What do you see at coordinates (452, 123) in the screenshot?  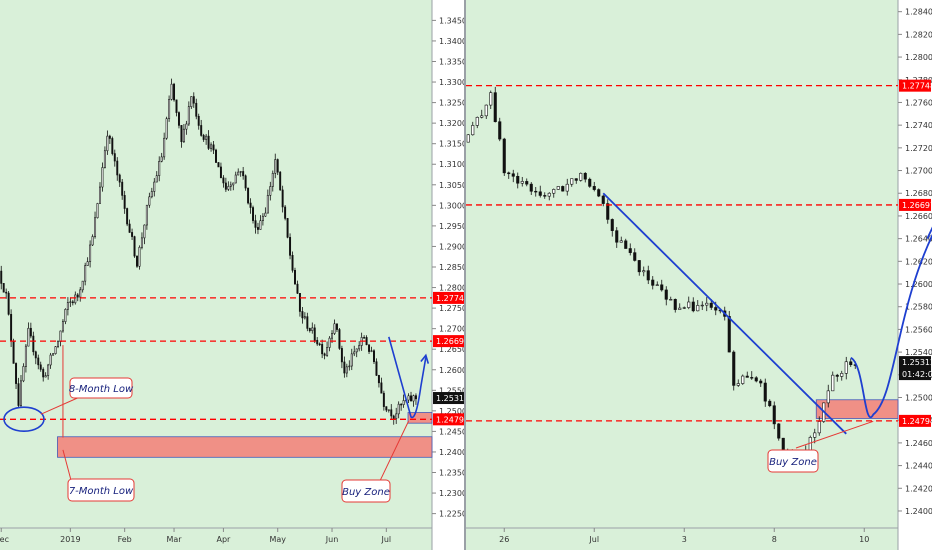 I see `y-tick-label: 1.32000` at bounding box center [452, 123].